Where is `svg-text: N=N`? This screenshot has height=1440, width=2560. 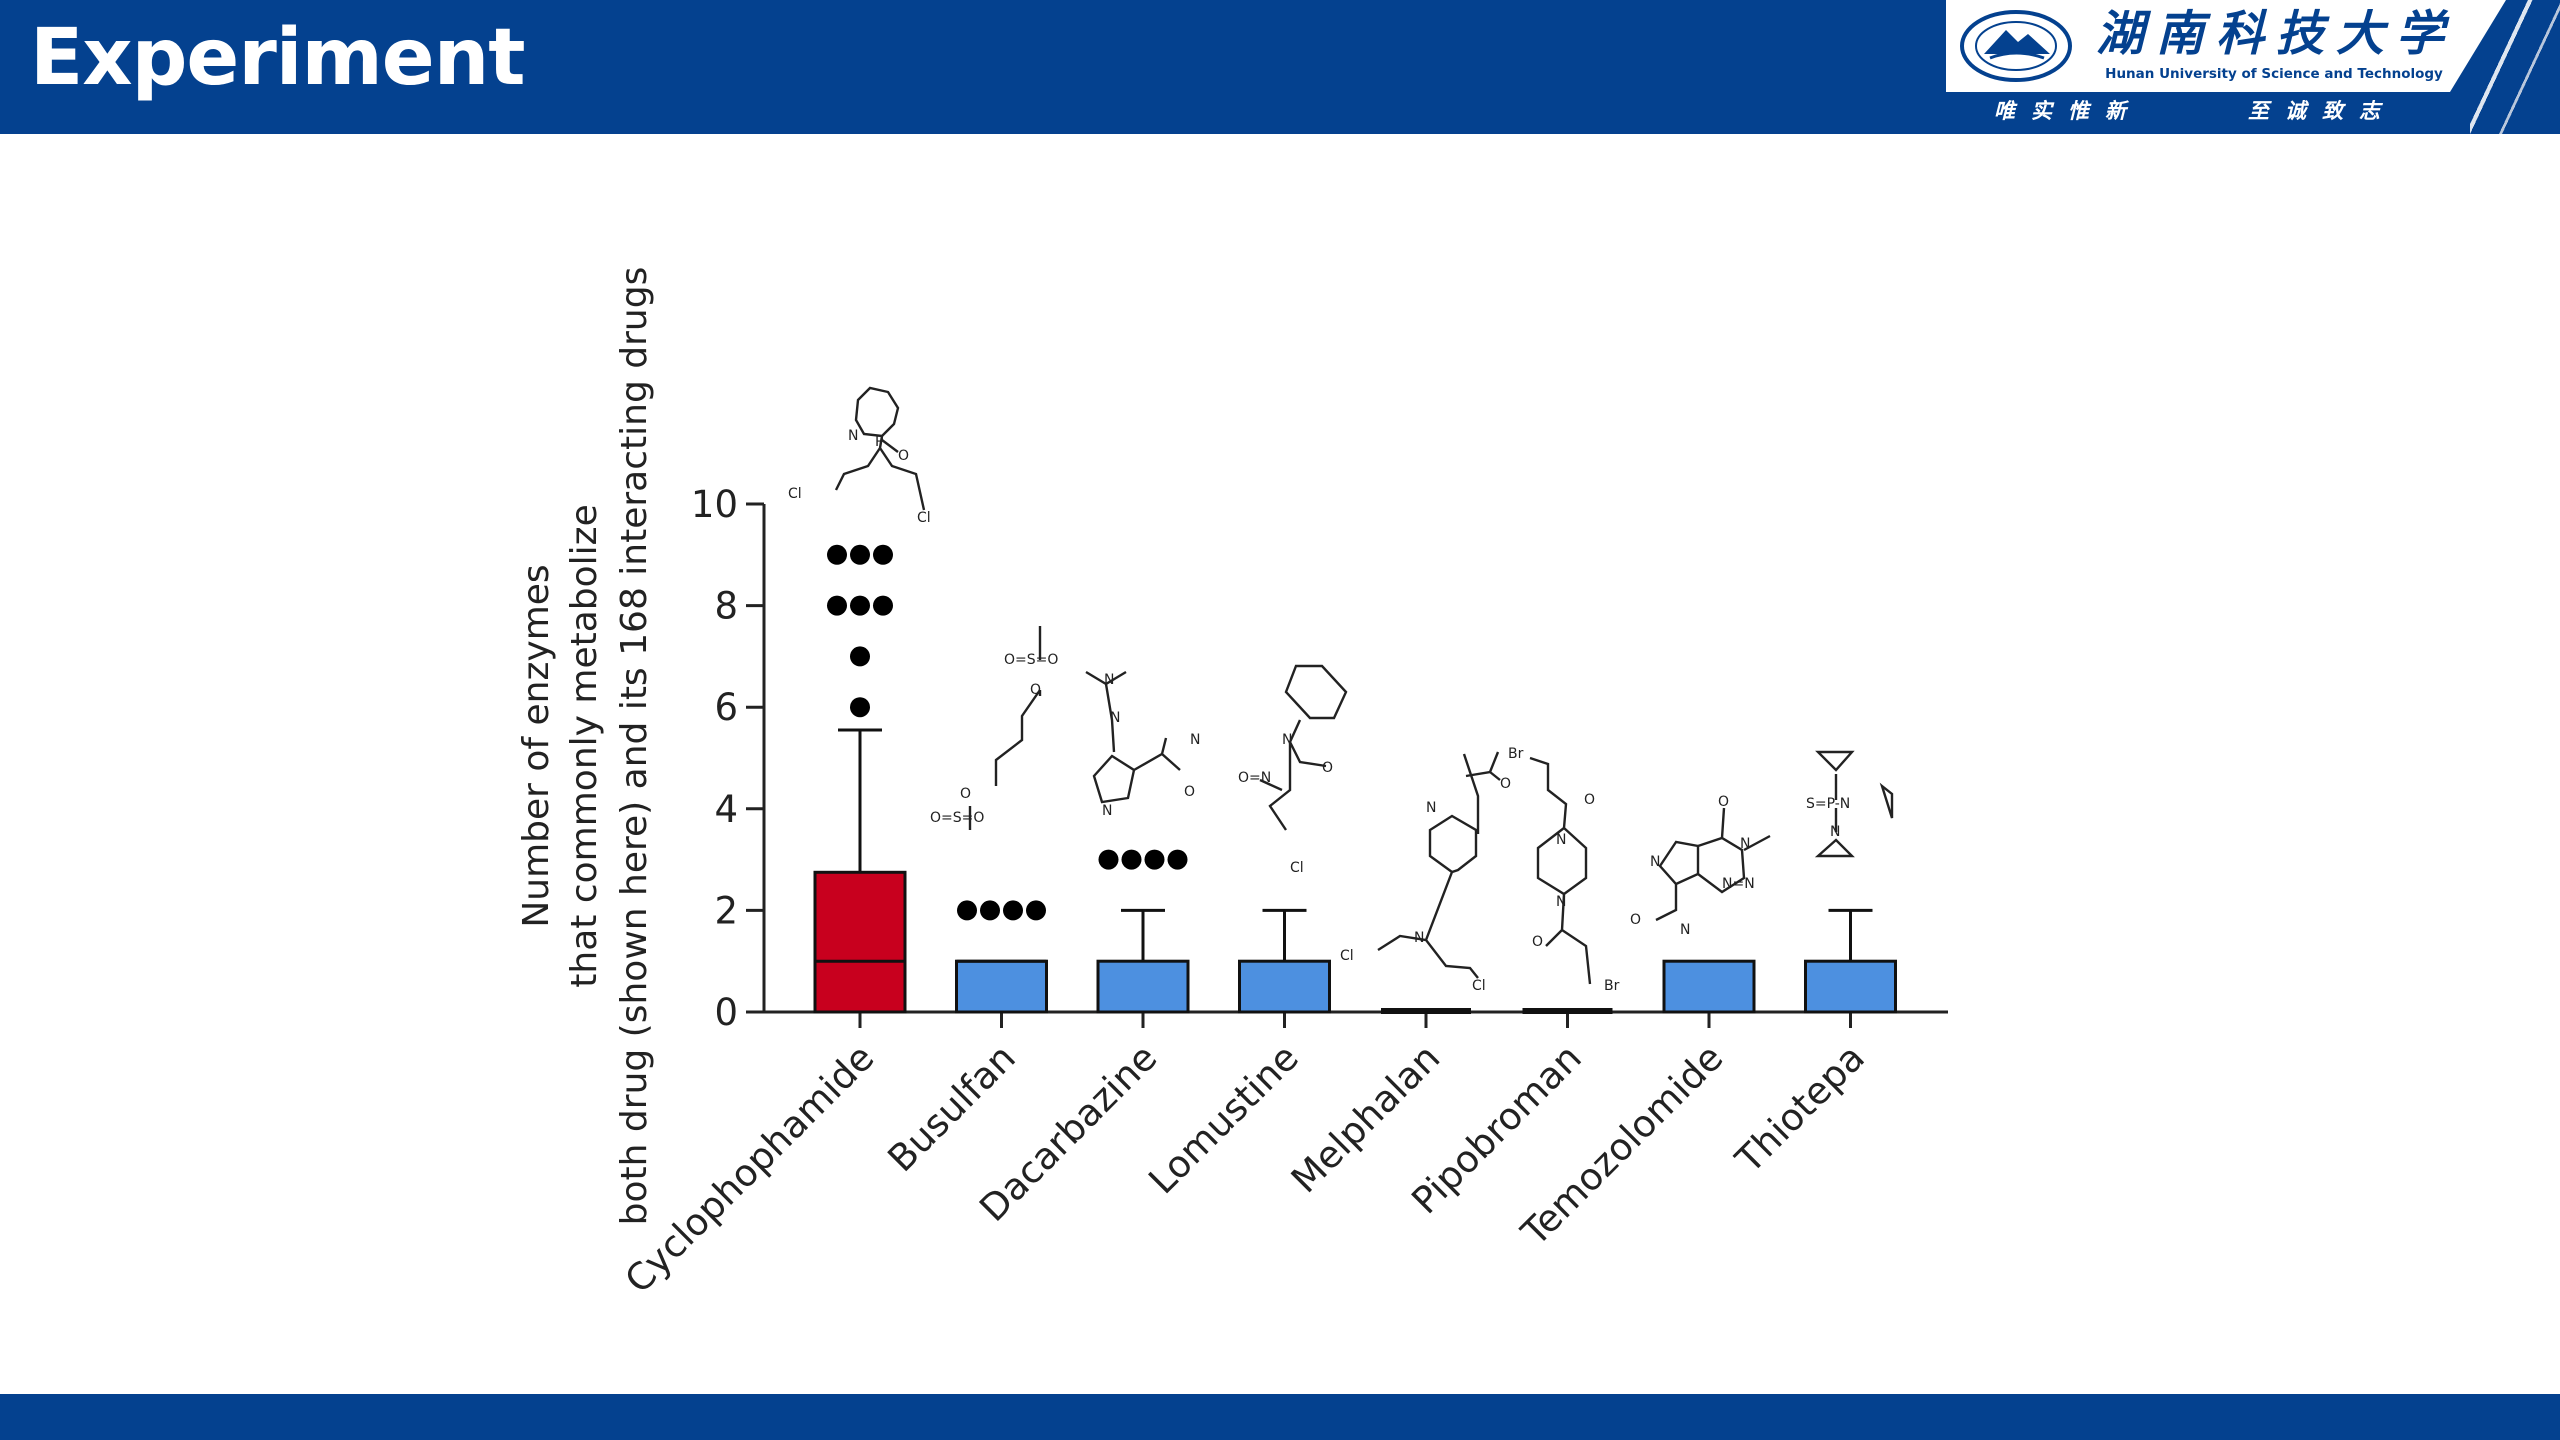 svg-text: N=N is located at coordinates (1738, 884).